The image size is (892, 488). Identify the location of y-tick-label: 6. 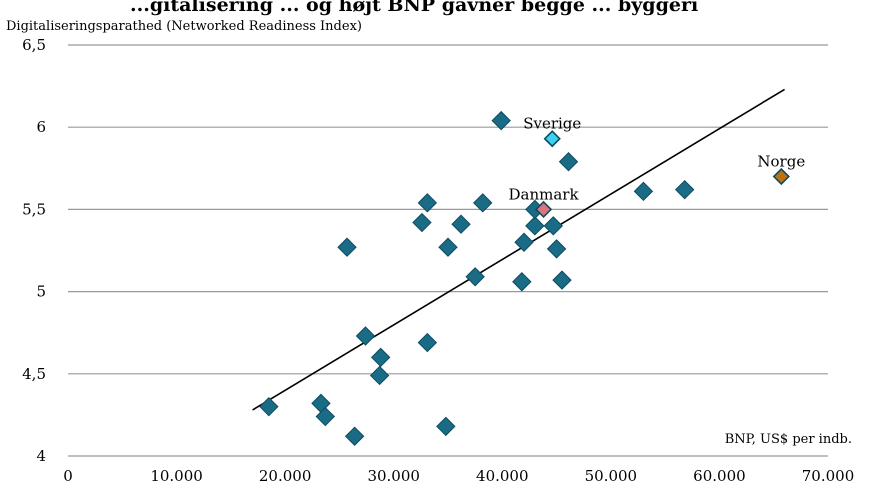
(41, 127).